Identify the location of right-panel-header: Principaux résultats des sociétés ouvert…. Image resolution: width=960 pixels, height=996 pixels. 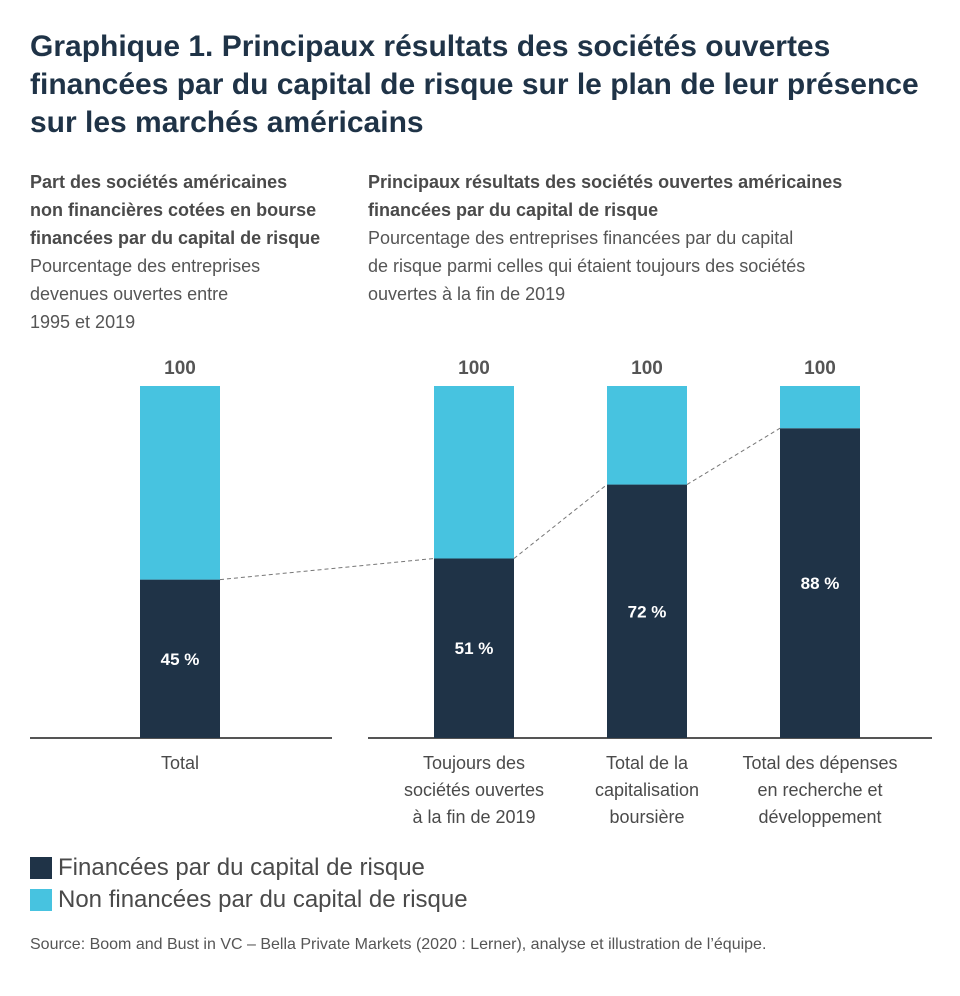
(628, 238).